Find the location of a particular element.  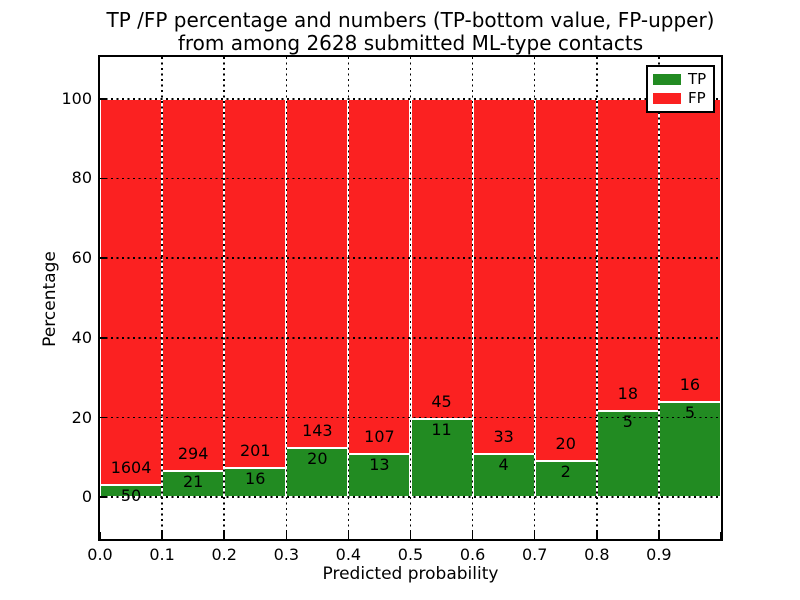

tp-count-label: 21 is located at coordinates (193, 481).